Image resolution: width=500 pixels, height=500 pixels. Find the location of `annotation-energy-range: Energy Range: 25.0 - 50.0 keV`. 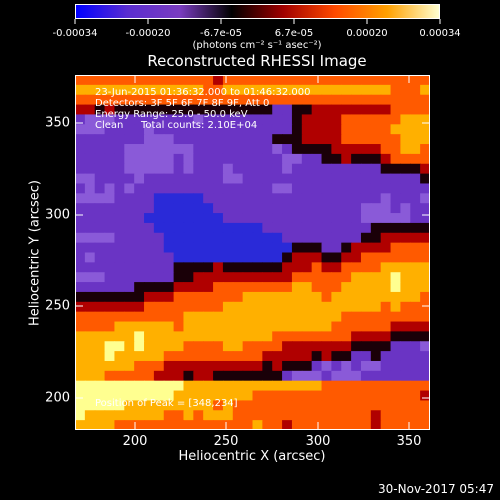

annotation-energy-range: Energy Range: 25.0 - 50.0 keV is located at coordinates (171, 114).